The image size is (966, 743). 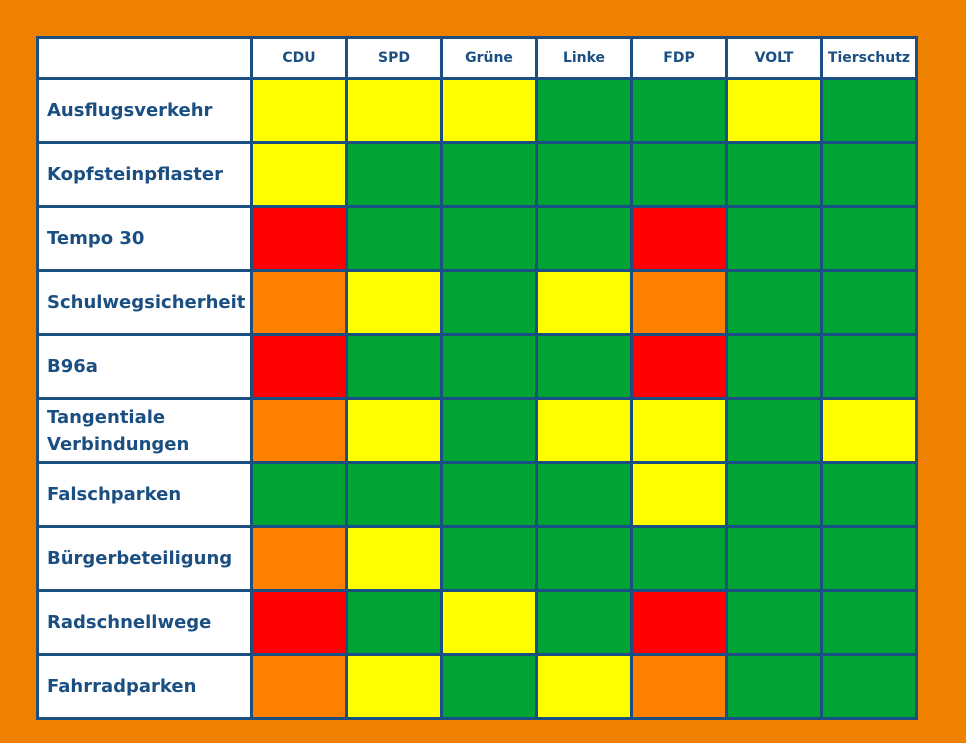 I want to click on rating-cell-fahrradparken-spd, so click(x=394, y=686).